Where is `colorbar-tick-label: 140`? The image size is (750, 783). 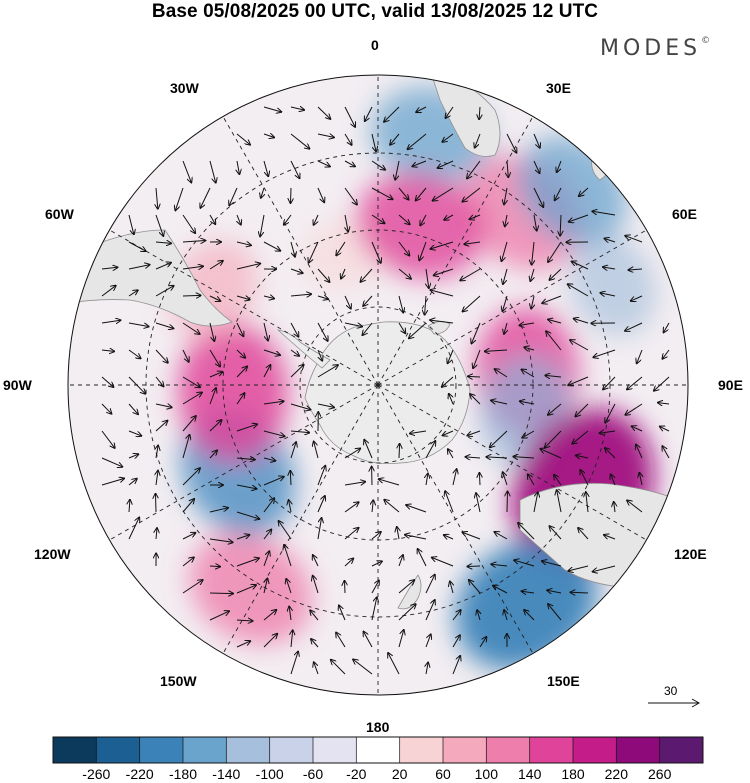 colorbar-tick-label: 140 is located at coordinates (530, 774).